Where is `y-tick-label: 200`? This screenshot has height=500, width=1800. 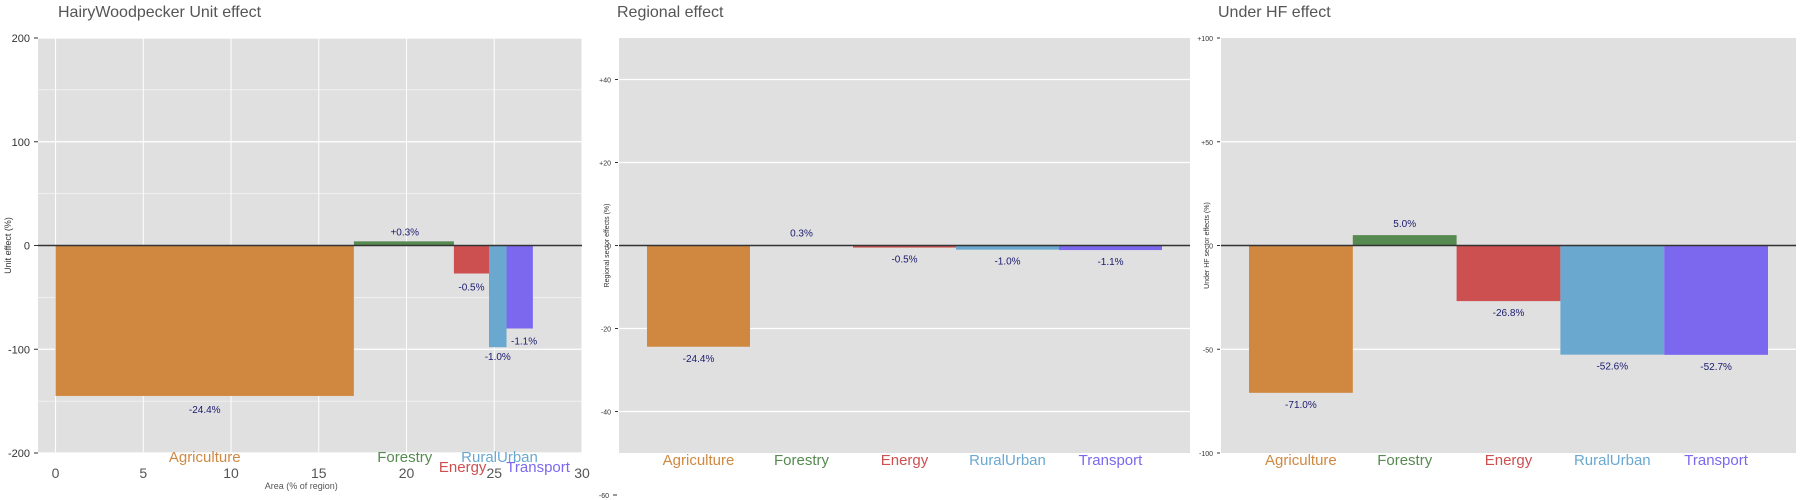 y-tick-label: 200 is located at coordinates (21, 39).